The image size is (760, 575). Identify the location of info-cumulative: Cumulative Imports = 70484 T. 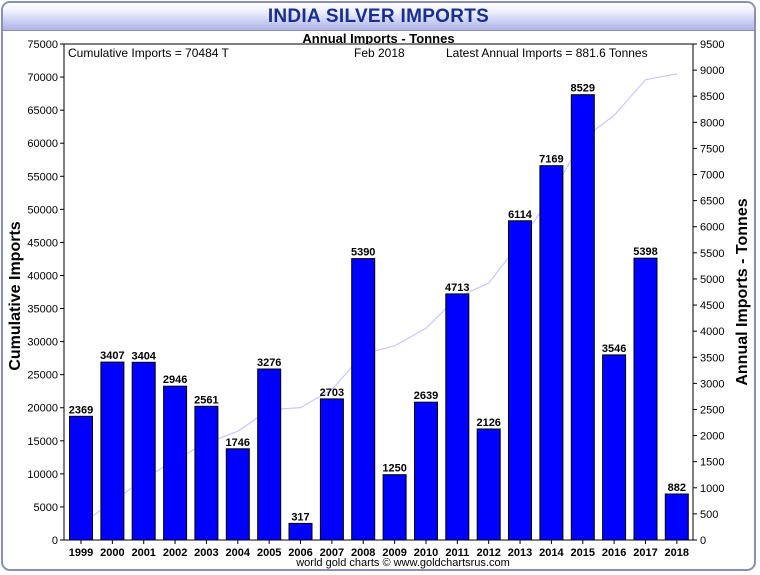
(149, 53).